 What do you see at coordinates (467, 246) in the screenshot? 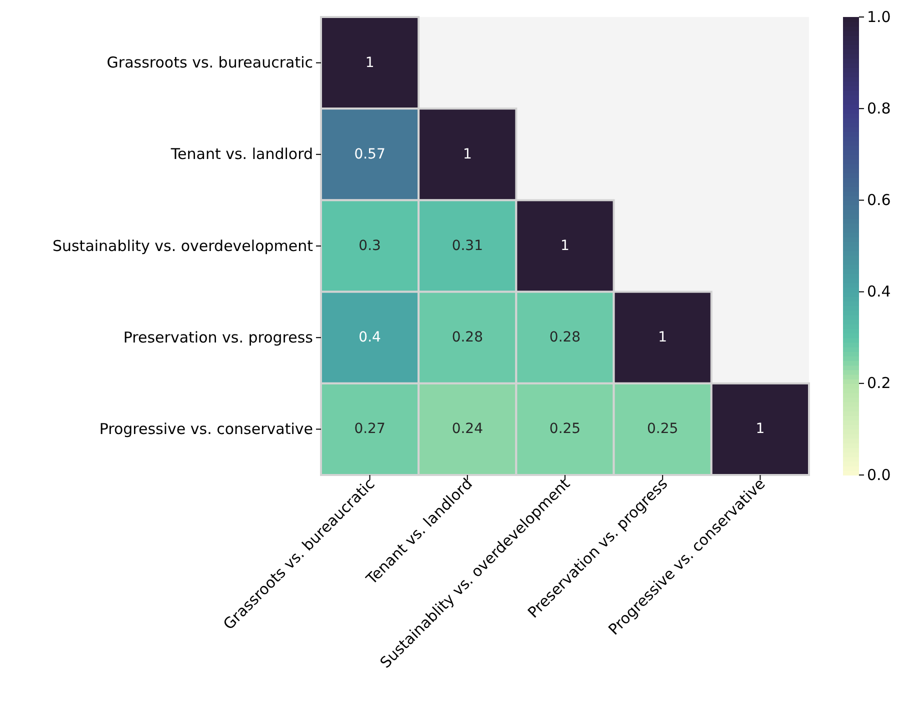
I see `data-label: 0.31` at bounding box center [467, 246].